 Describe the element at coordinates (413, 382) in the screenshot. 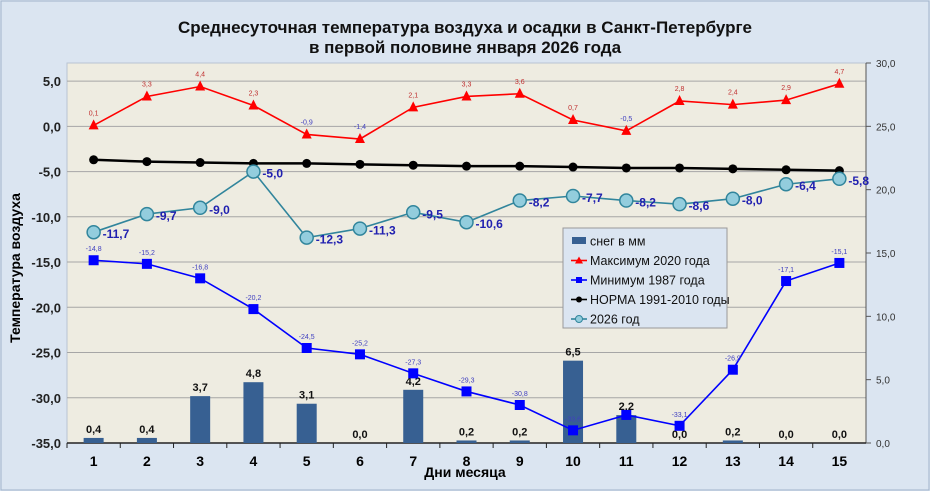

I see `snow-bar-label: 4,2` at that location.